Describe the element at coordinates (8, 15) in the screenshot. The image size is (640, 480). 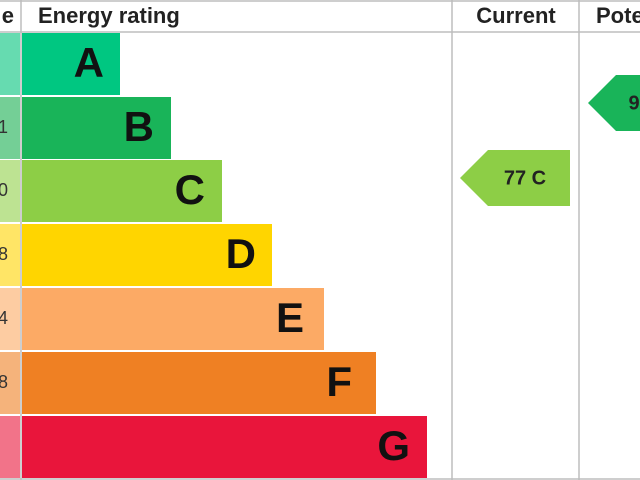
I see `header-score: e` at that location.